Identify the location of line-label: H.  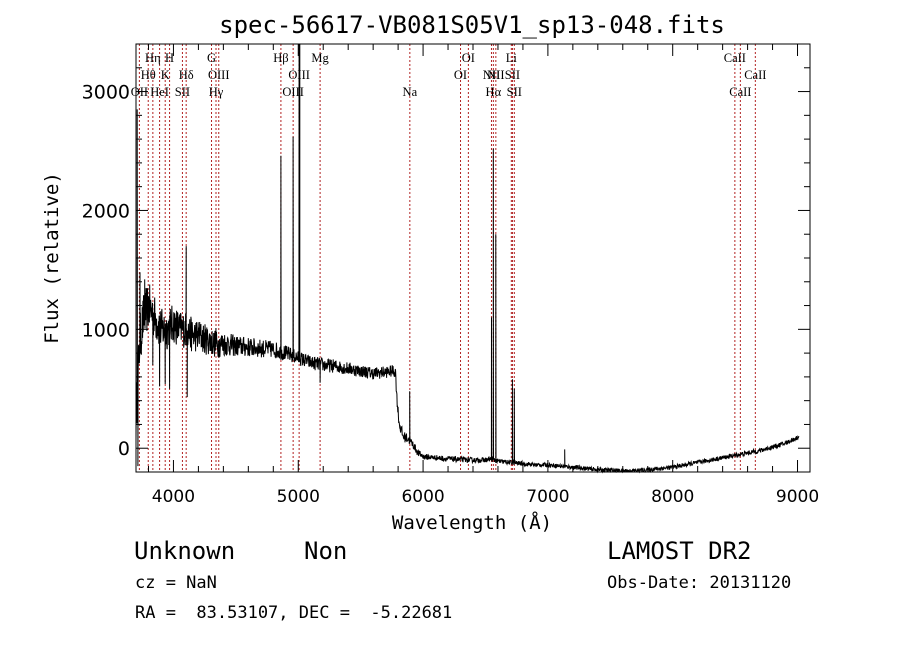
(169, 58).